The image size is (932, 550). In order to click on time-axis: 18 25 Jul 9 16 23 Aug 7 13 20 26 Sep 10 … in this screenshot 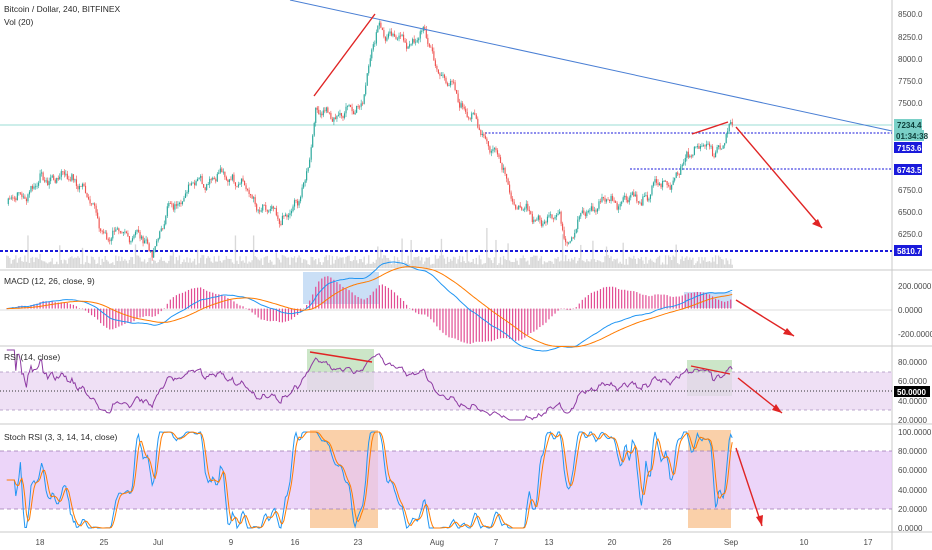, I will do `click(454, 542)`.